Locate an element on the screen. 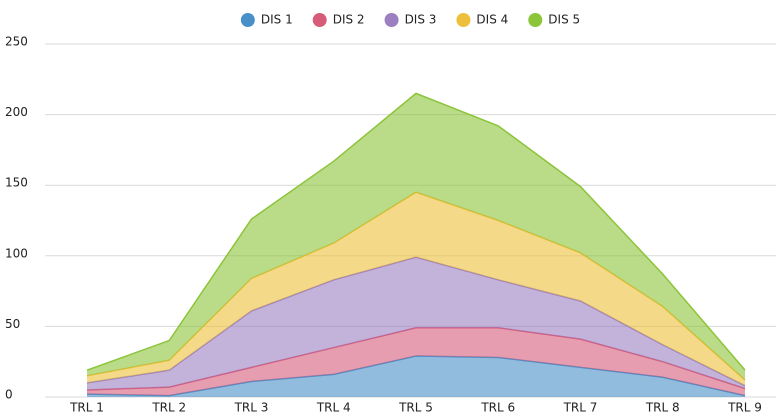 This screenshot has height=415, width=776. legend: DIS 1 DIS 2 DIS 3 DIS 4 DIS 5 is located at coordinates (410, 20).